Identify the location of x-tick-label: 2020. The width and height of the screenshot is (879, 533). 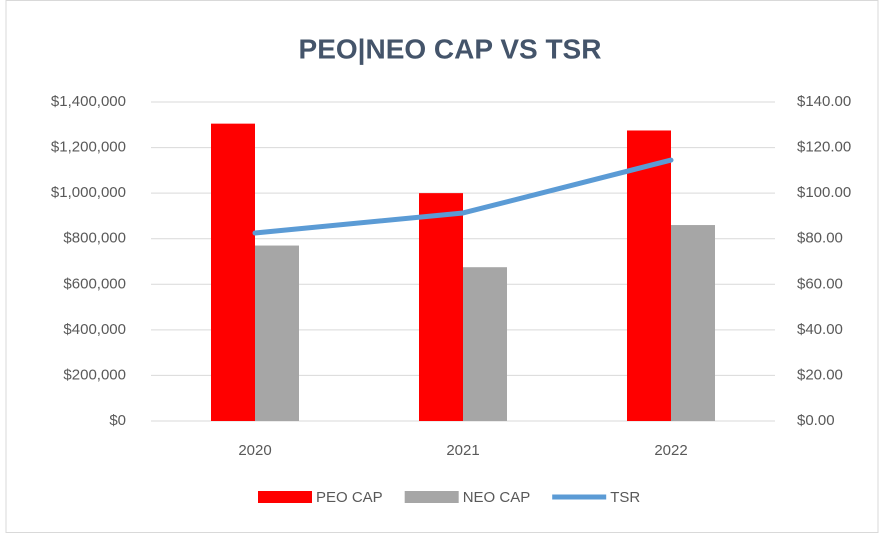
(254, 450).